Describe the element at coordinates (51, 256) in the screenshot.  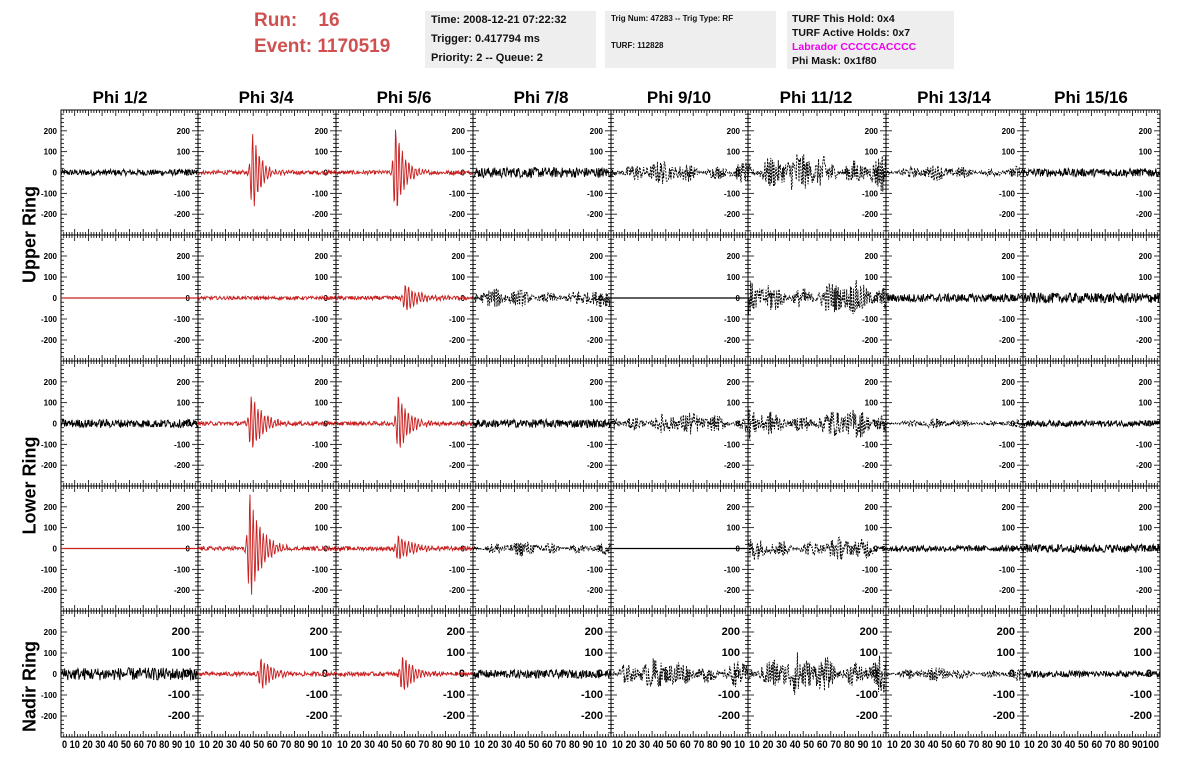
I see `y-tick-label-left: 200` at that location.